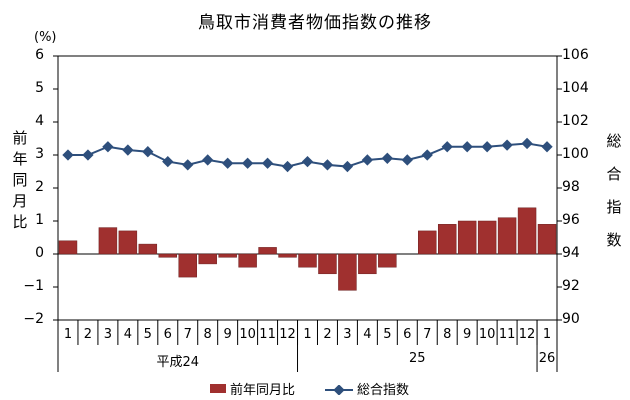  What do you see at coordinates (575, 88) in the screenshot?
I see `right-tick-label: 104` at bounding box center [575, 88].